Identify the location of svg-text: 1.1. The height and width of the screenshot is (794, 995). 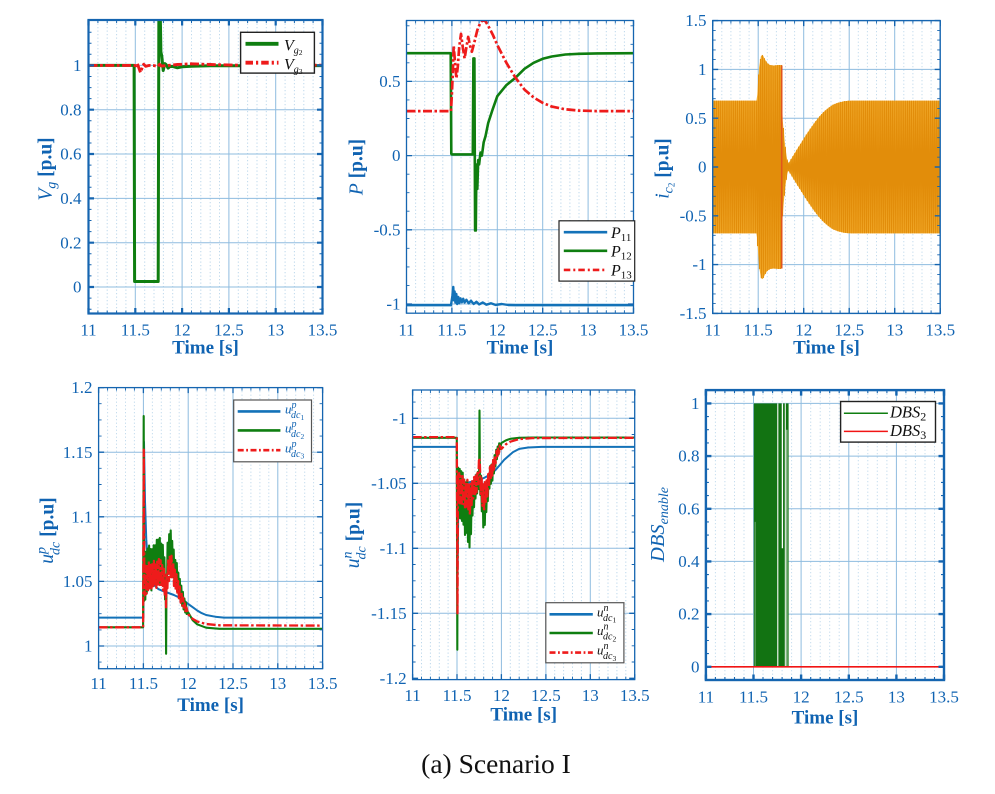
(81, 516).